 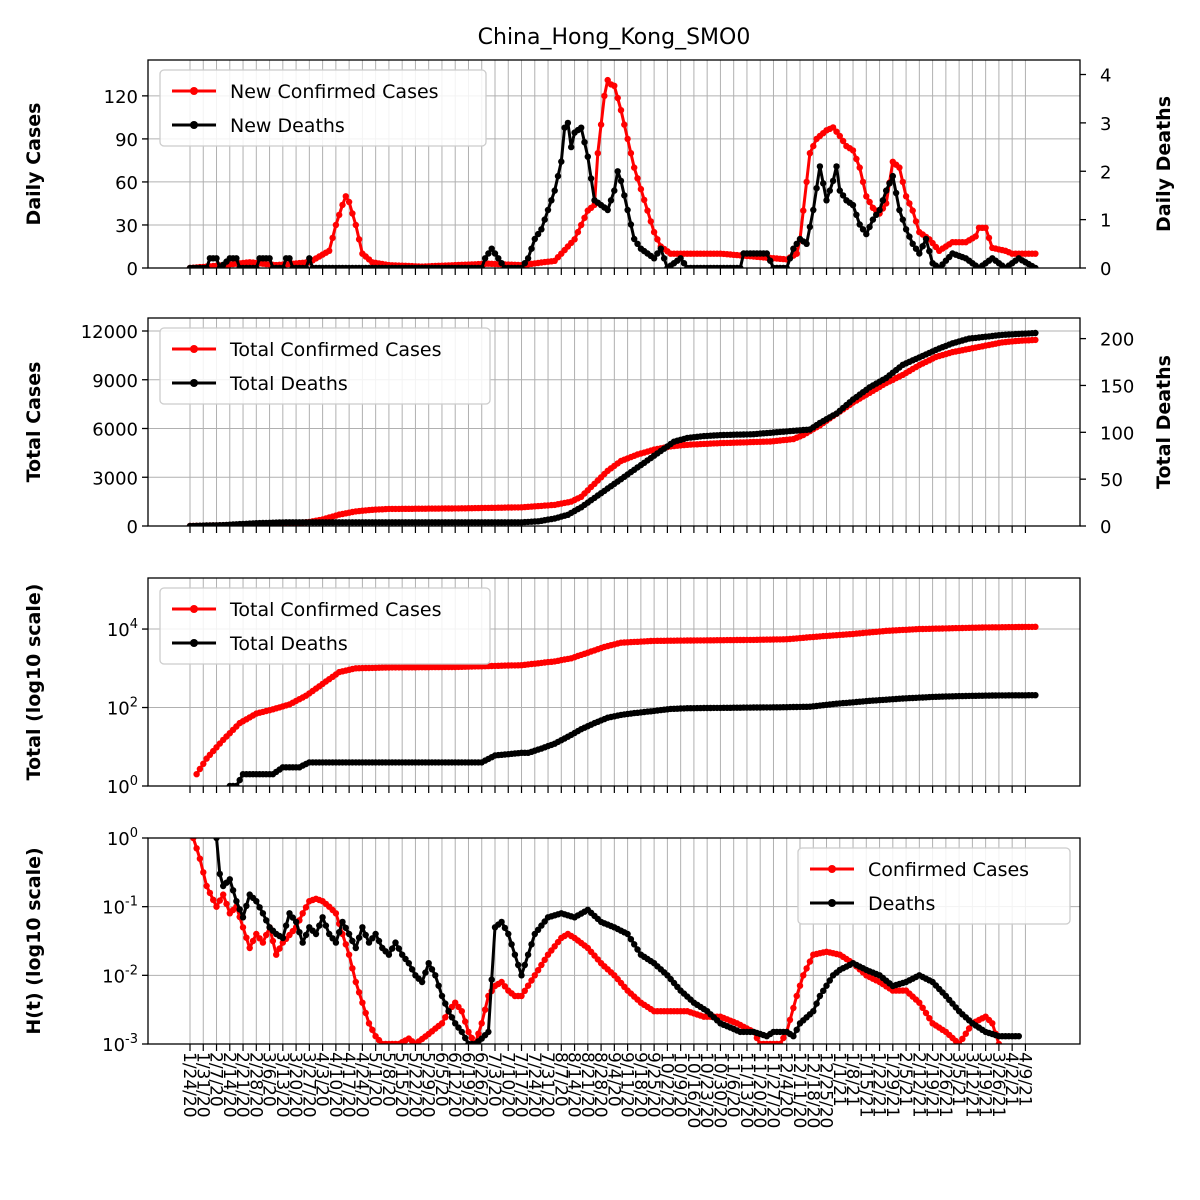 What do you see at coordinates (375, 1079) in the screenshot?
I see `x-tick-label: 5/1/20` at bounding box center [375, 1079].